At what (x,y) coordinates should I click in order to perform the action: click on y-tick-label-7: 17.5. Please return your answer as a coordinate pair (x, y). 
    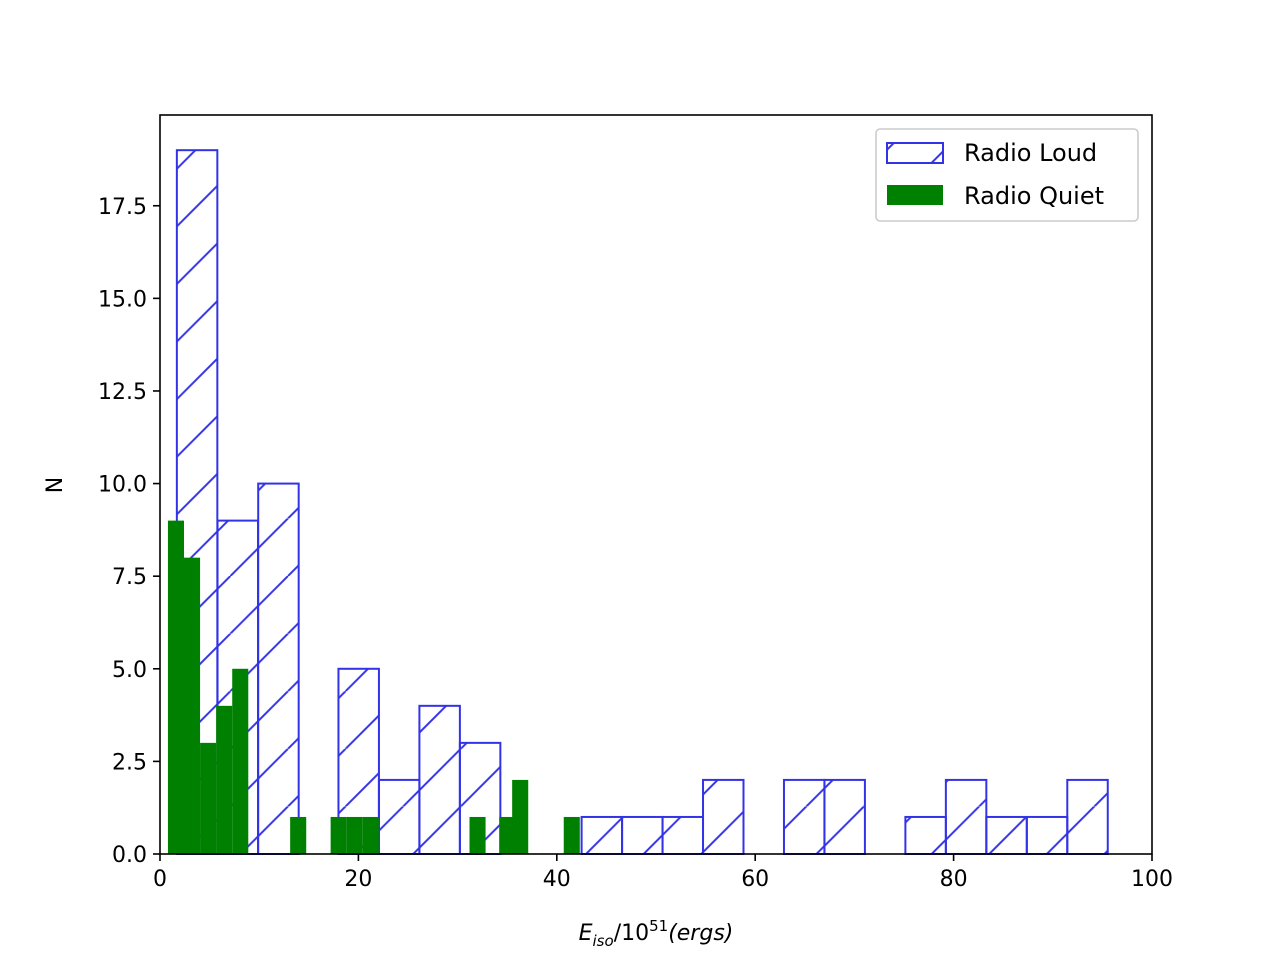
    Looking at the image, I should click on (122, 207).